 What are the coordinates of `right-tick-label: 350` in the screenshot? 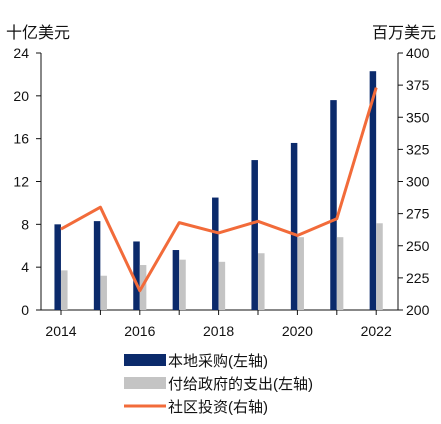 It's located at (418, 117).